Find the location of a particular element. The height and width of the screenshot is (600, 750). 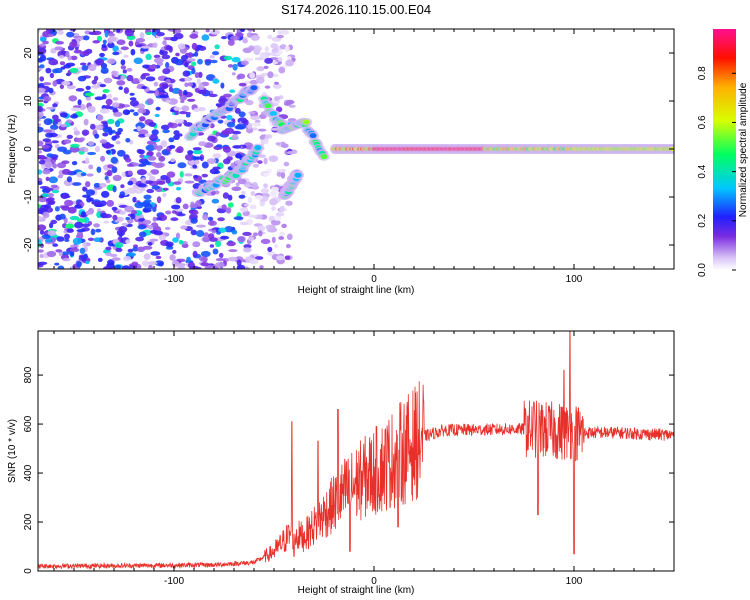

y-tick-label: 0 is located at coordinates (28, 149).